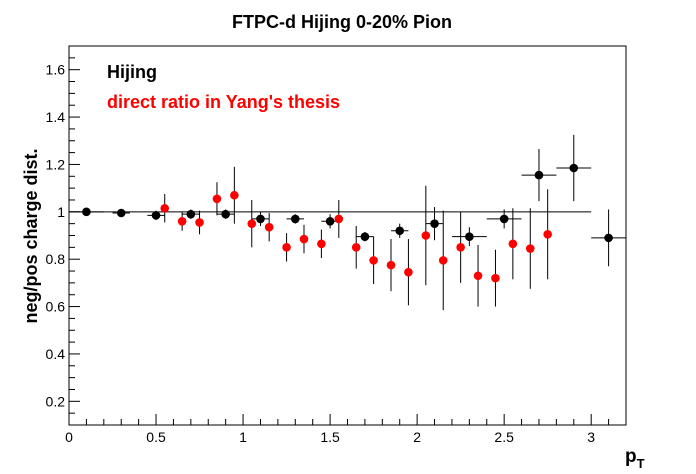  What do you see at coordinates (132, 72) in the screenshot?
I see `legend-label-hijing: Hijing` at bounding box center [132, 72].